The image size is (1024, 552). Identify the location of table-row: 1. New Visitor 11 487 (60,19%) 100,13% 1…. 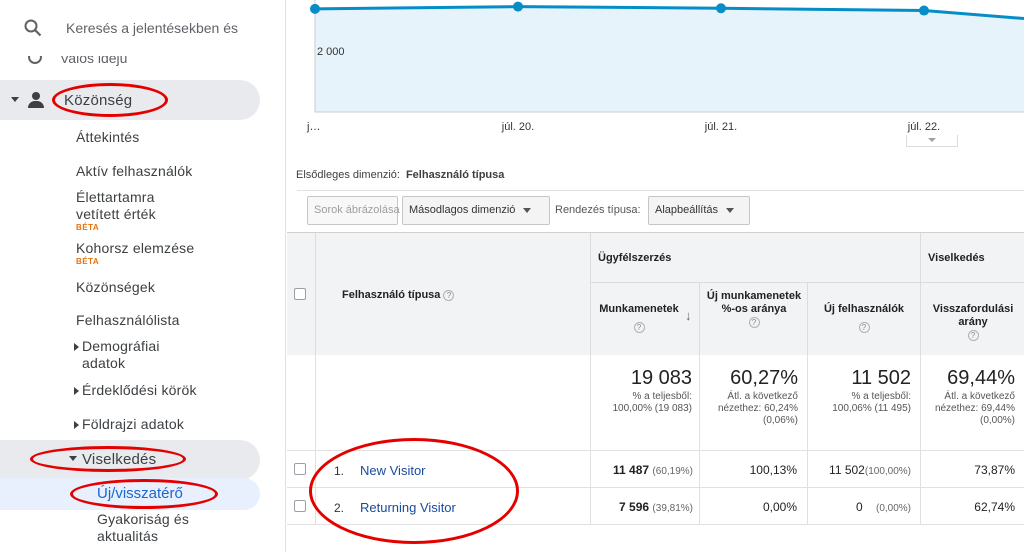
(655, 469).